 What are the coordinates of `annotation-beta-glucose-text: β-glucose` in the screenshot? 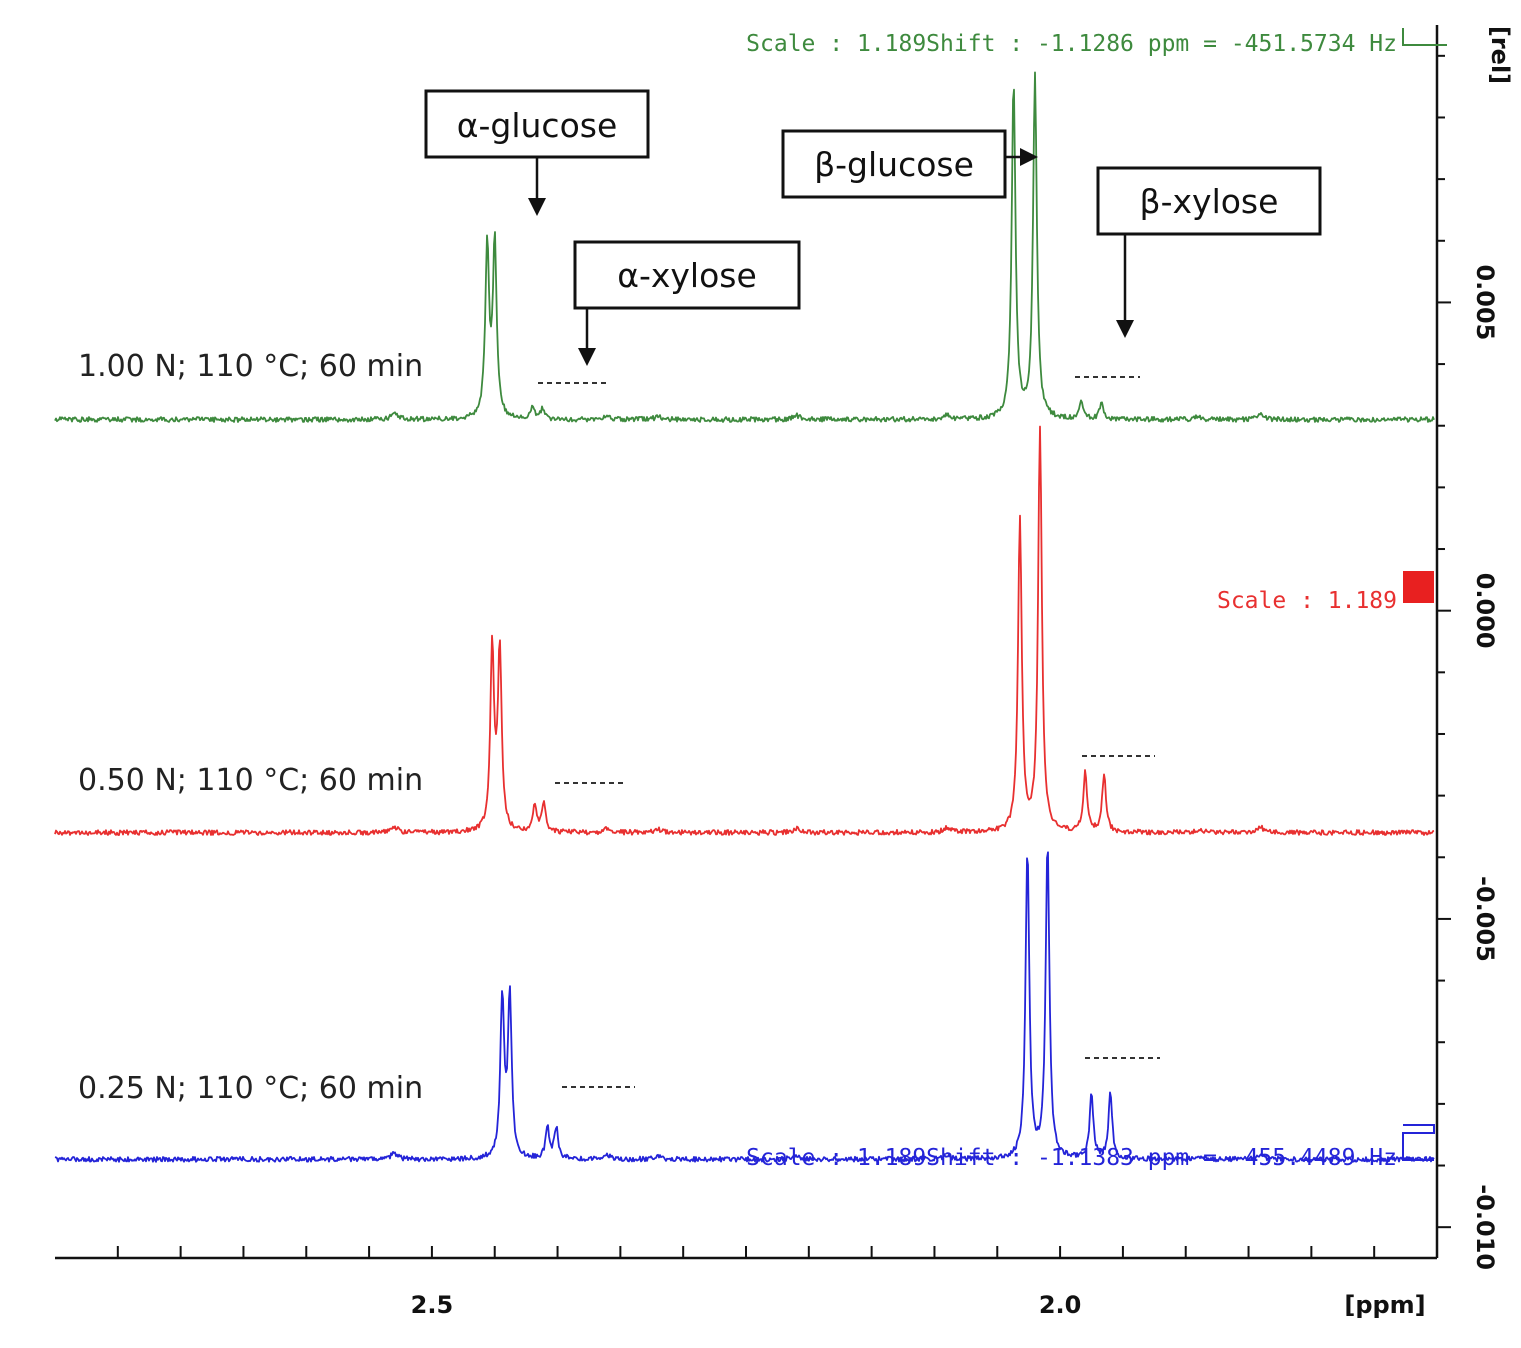 It's located at (894, 164).